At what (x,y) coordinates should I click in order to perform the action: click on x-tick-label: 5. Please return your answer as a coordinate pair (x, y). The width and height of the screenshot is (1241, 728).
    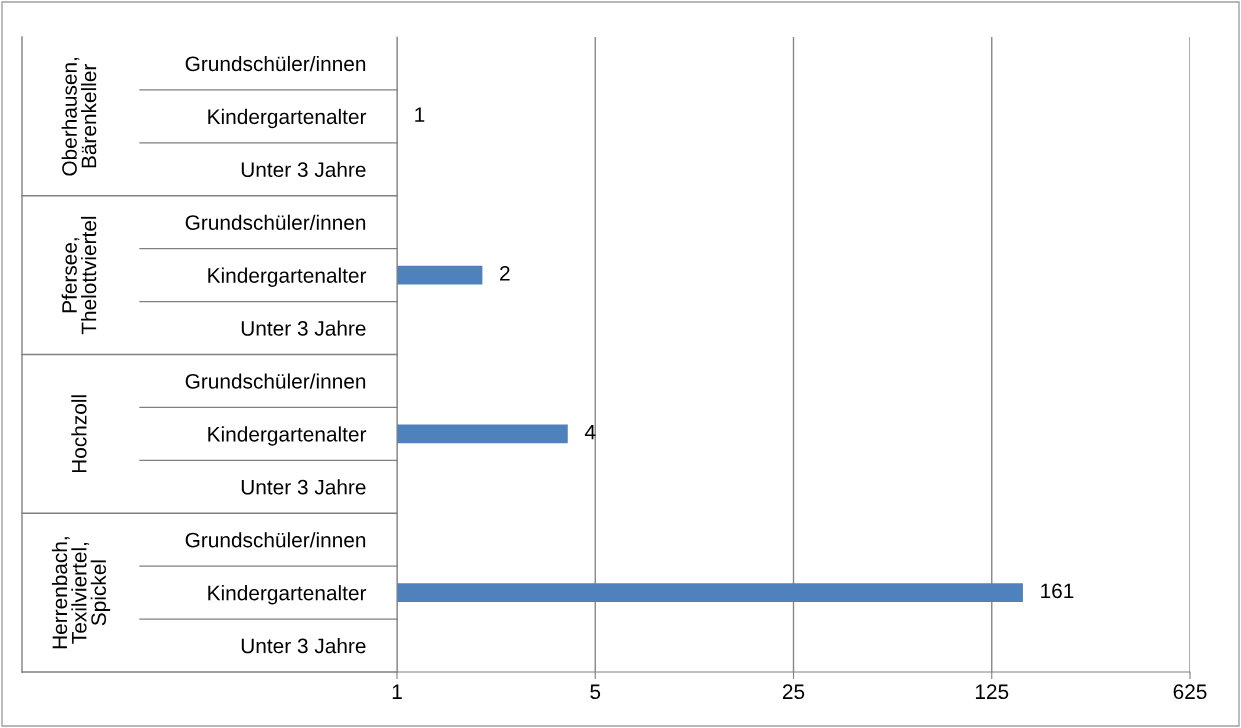
    Looking at the image, I should click on (595, 692).